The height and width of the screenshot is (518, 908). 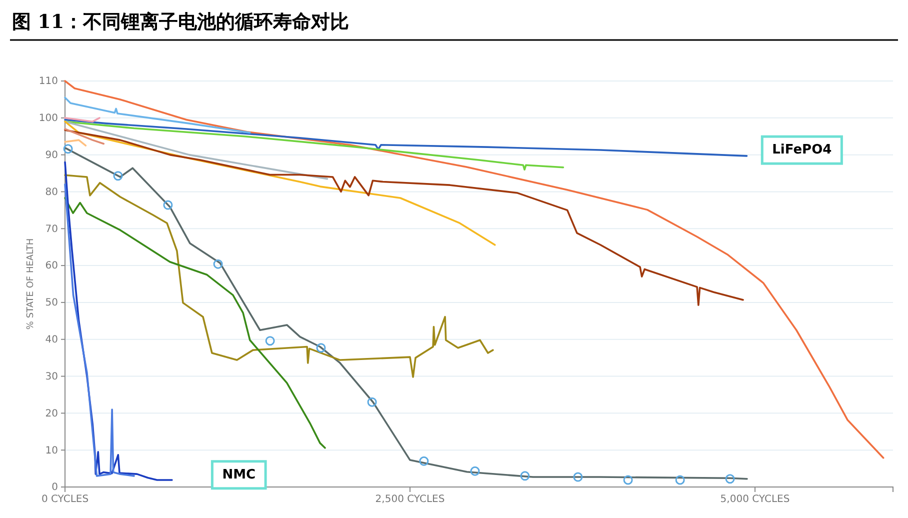 I want to click on y-tick-label: 110, so click(x=48, y=82).